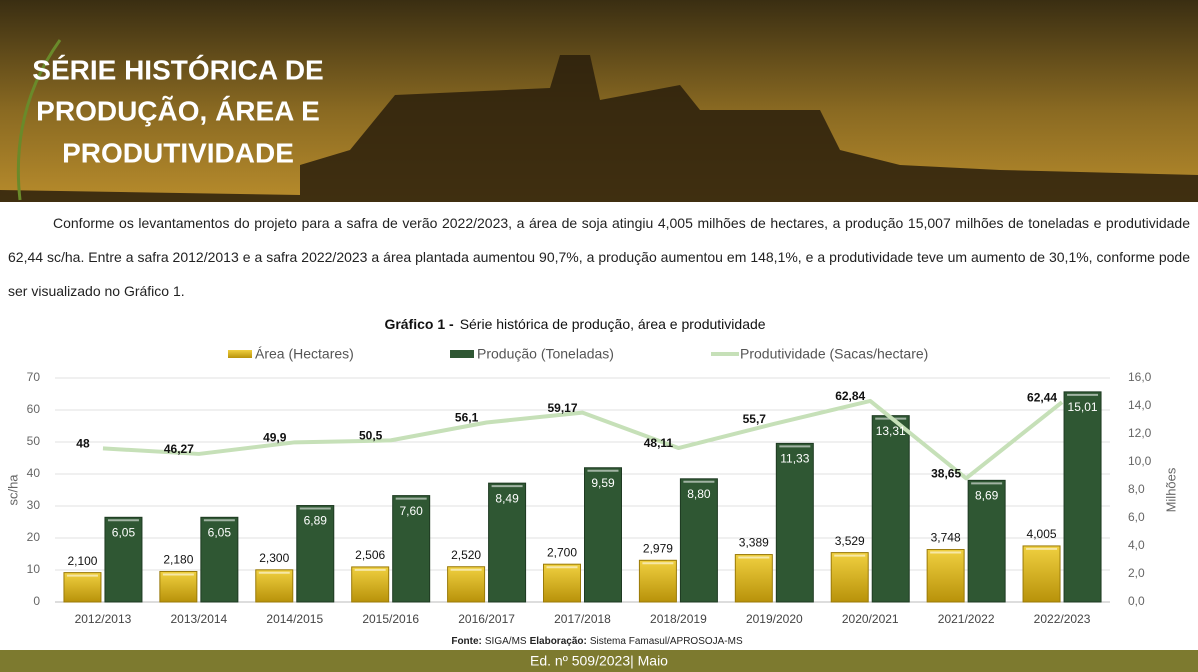 This screenshot has height=672, width=1198. What do you see at coordinates (834, 354) in the screenshot?
I see `legend-label: Produtividade (Sacas/hectare)` at bounding box center [834, 354].